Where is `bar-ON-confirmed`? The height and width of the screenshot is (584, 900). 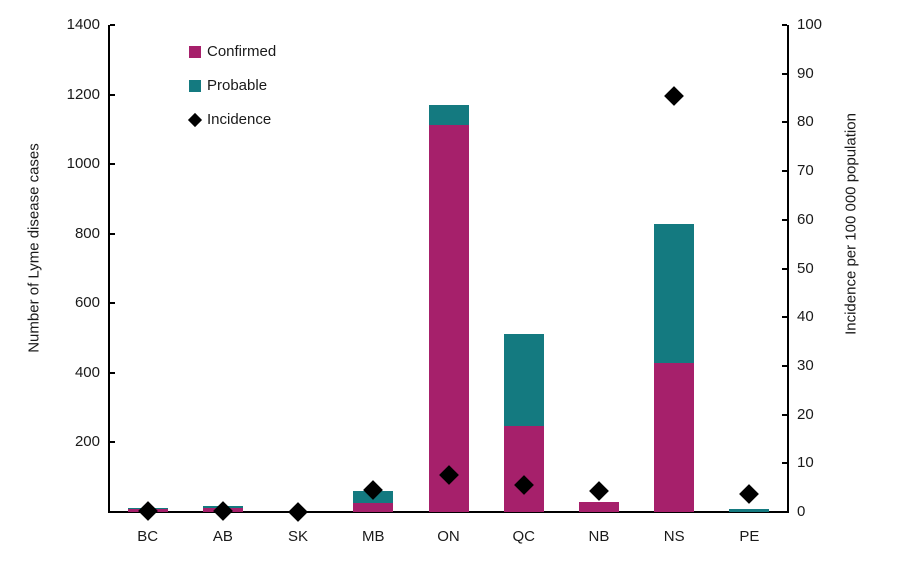
bar-ON-confirmed is located at coordinates (448, 318).